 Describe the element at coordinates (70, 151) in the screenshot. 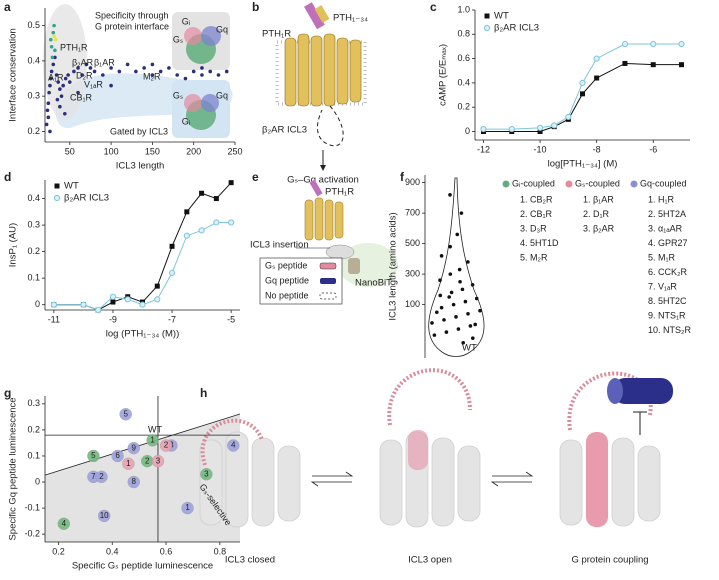

I see `x-tick-label: 50` at that location.